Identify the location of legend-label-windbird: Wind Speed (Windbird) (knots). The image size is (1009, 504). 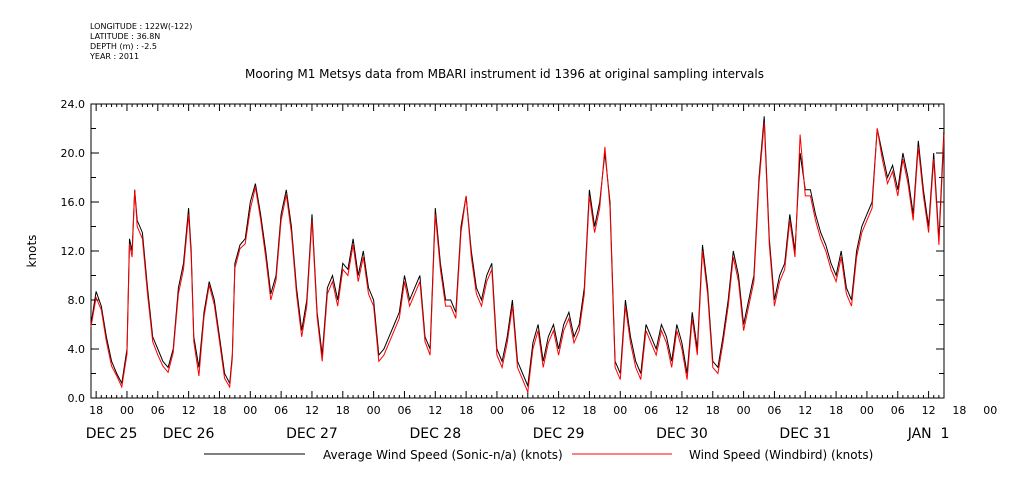
(781, 455).